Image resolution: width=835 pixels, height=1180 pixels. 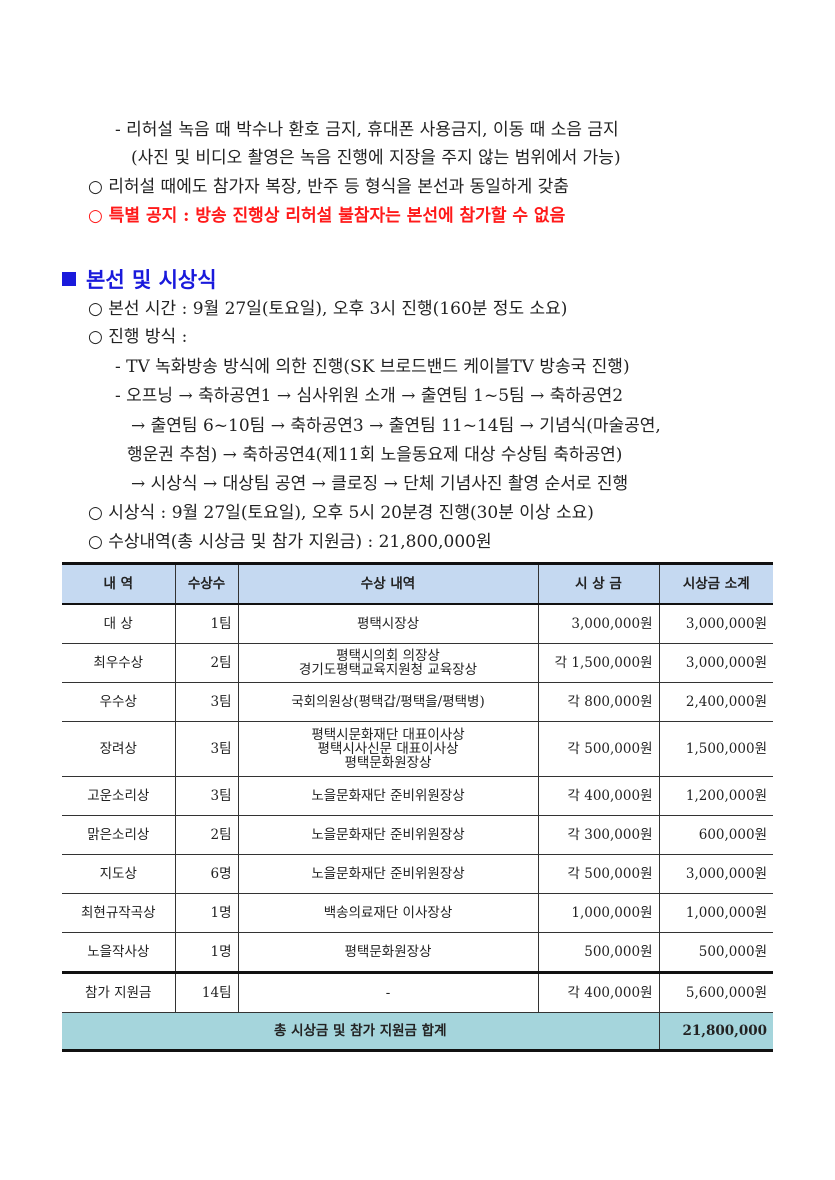 What do you see at coordinates (598, 913) in the screenshot?
I see `award-prize: 1,000,000원` at bounding box center [598, 913].